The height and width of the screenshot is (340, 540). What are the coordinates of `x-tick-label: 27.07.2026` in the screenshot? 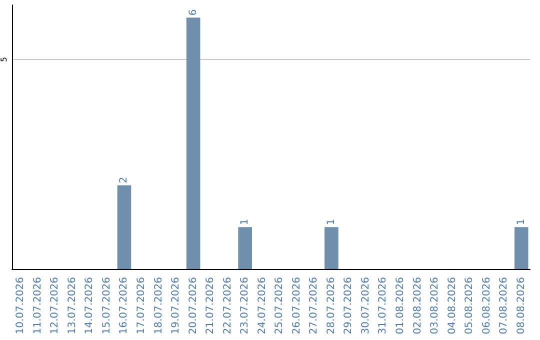 It's located at (314, 305).